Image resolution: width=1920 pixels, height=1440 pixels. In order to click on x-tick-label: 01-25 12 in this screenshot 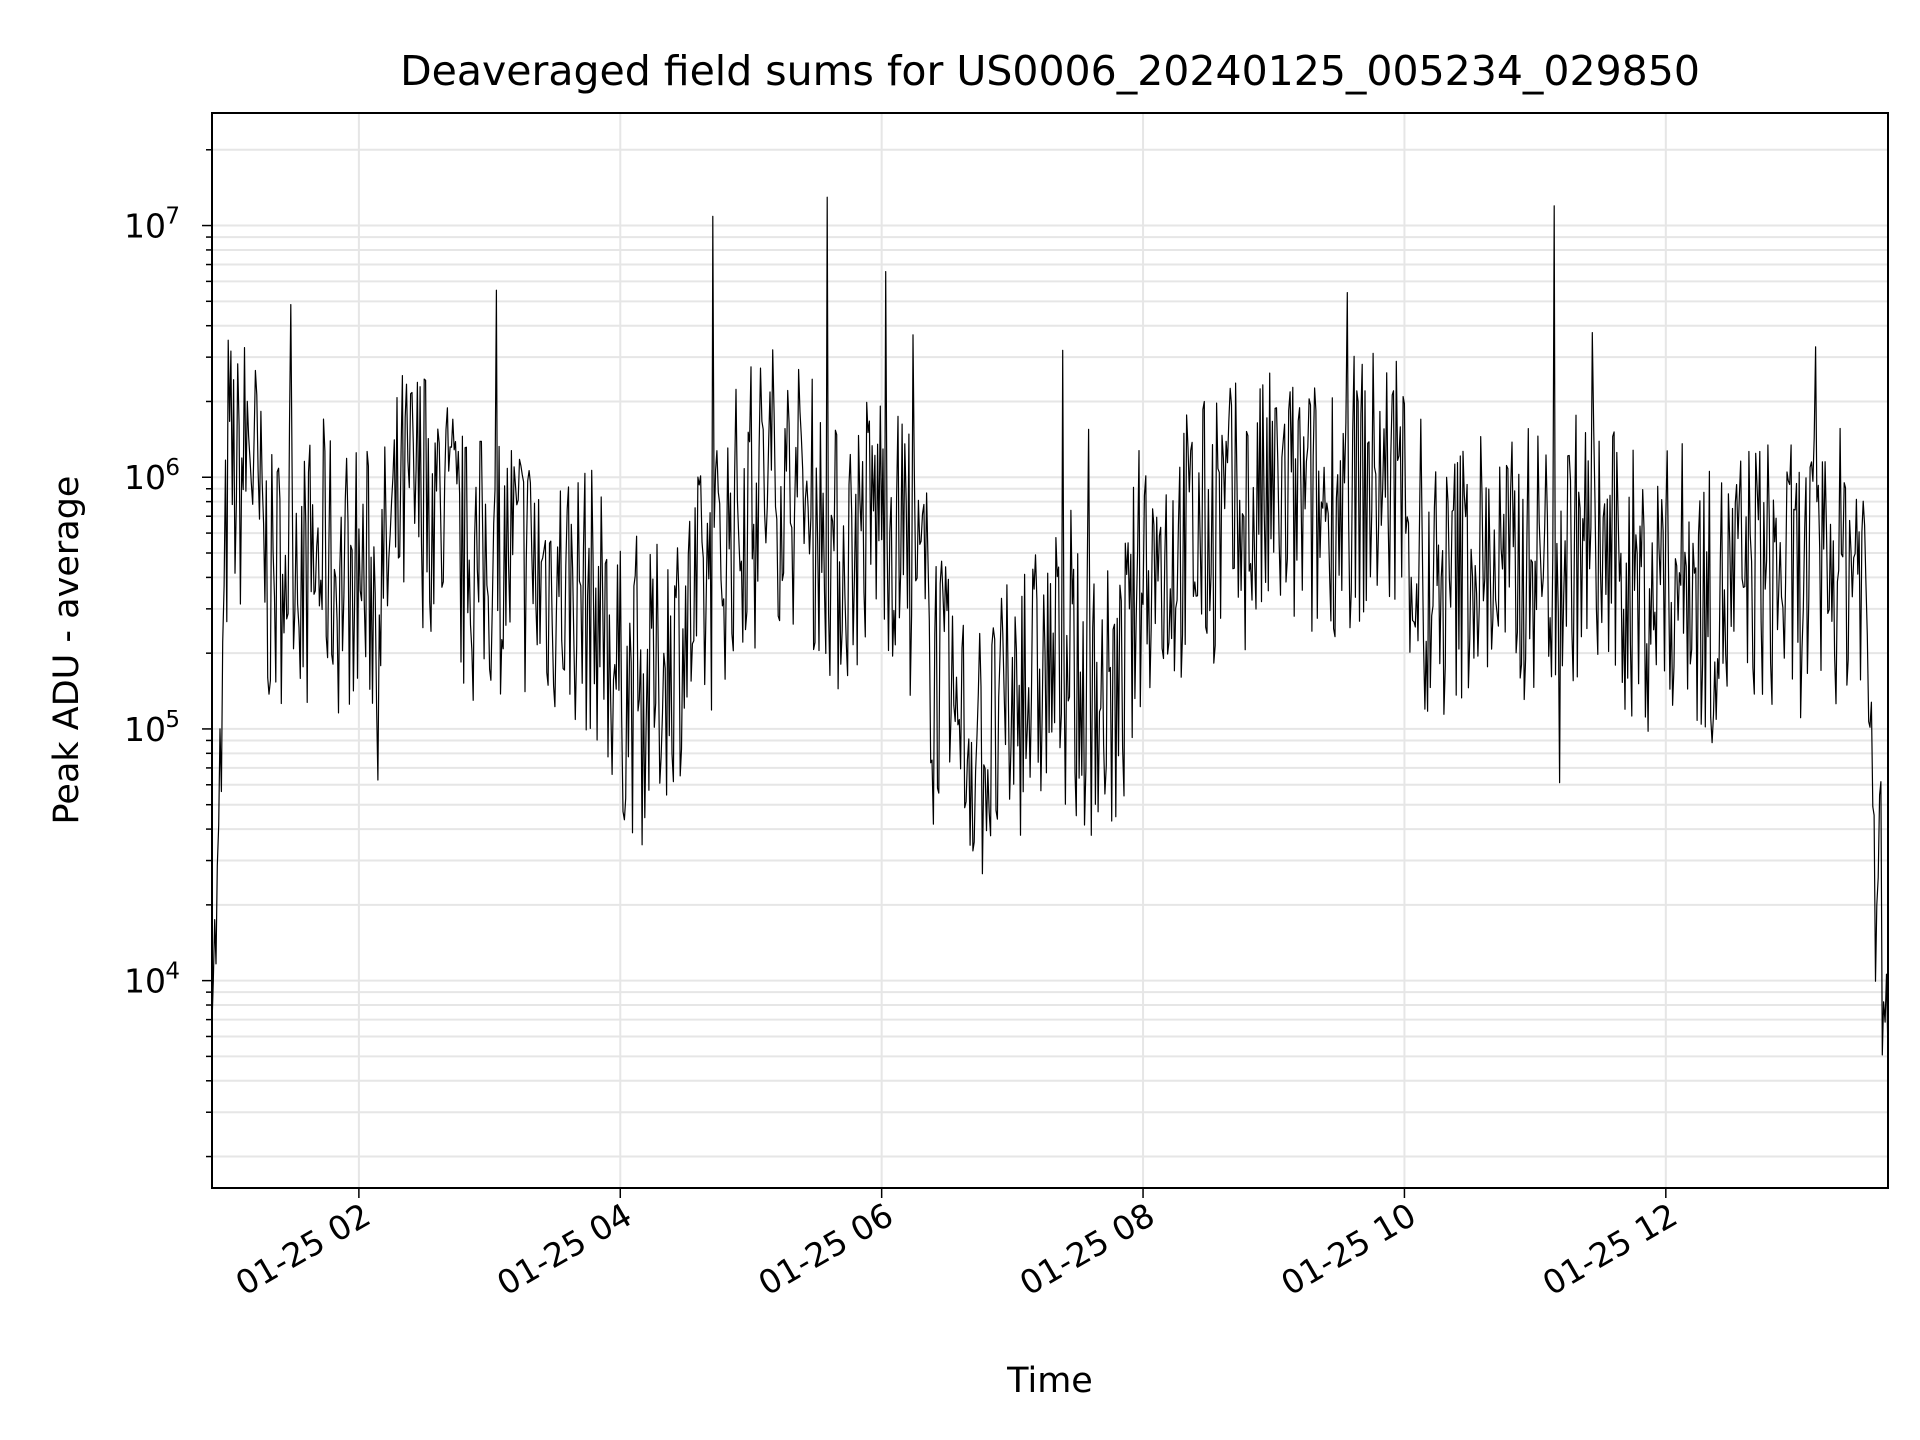, I will do `click(1610, 1249)`.